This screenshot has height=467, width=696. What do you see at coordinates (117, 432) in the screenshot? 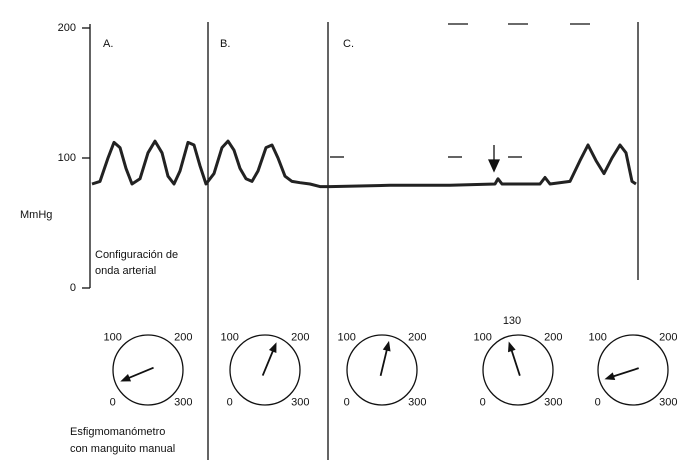
I see `gauge-caption: Esfigmomanómetro` at bounding box center [117, 432].